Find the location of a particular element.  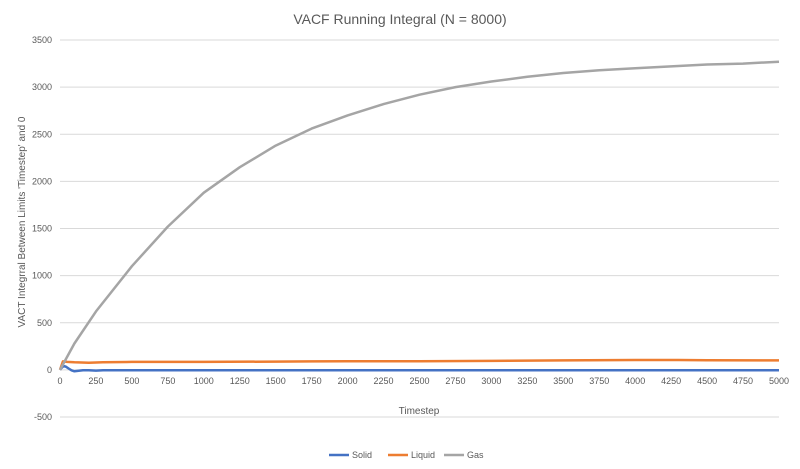

x-tick-label: 4000 is located at coordinates (635, 381).